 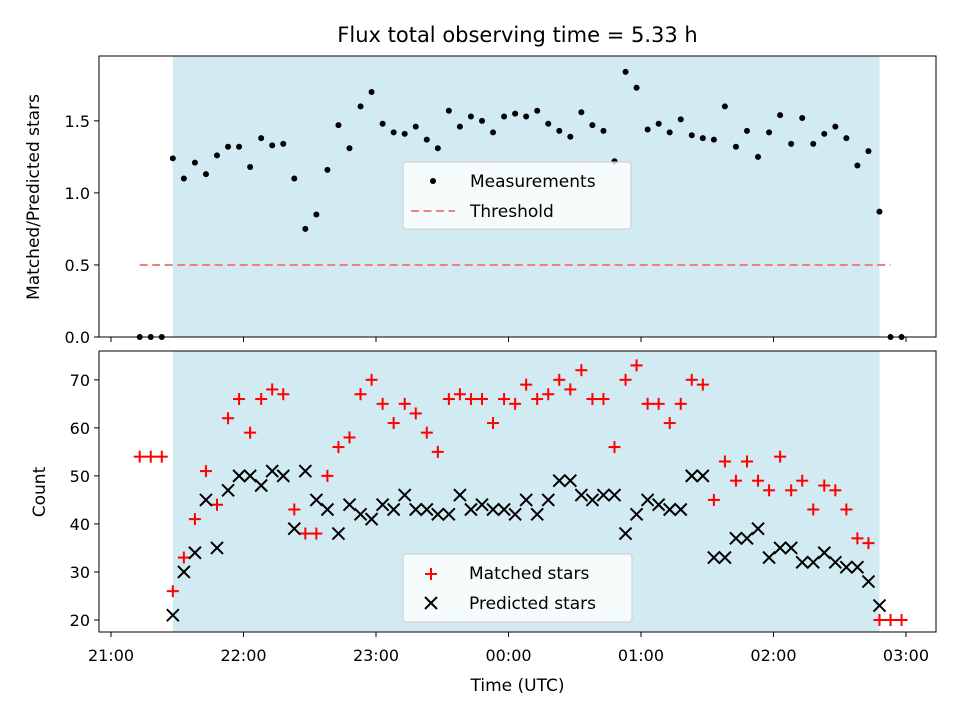 I want to click on y-tick-label: 30, so click(x=80, y=572).